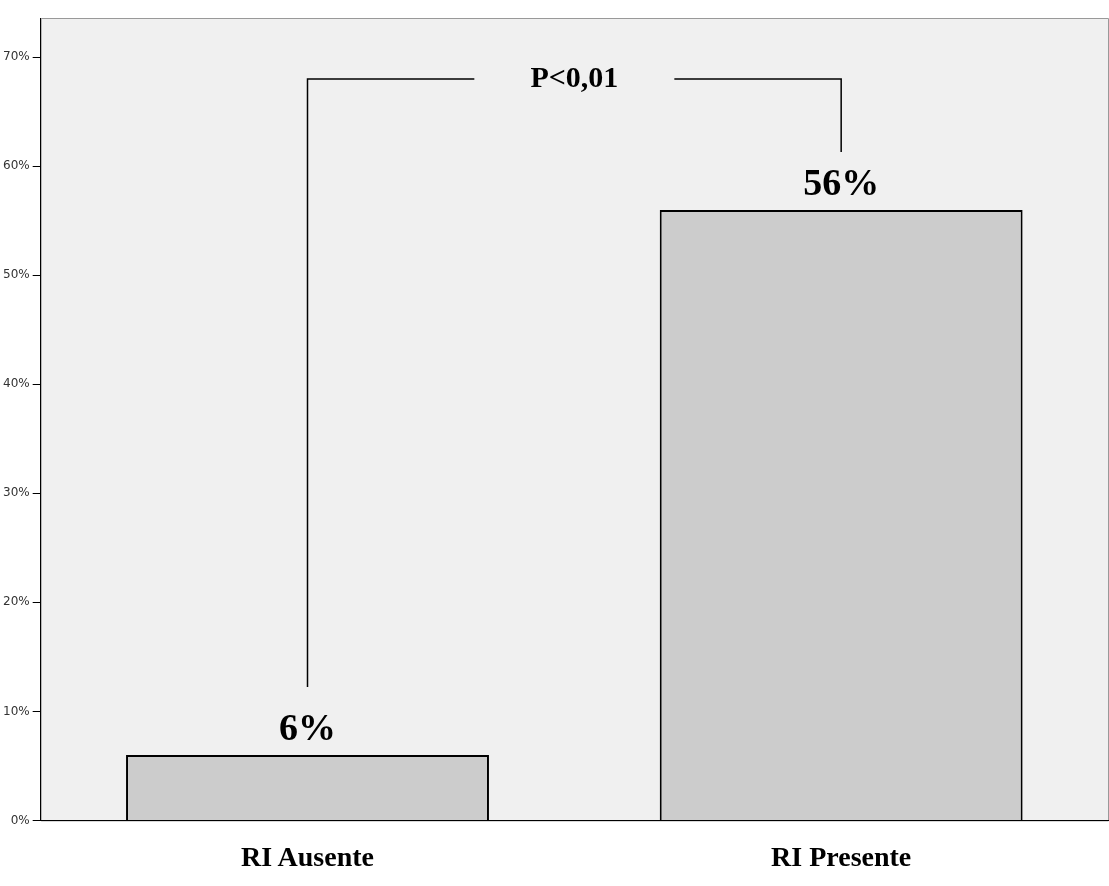  Describe the element at coordinates (16, 383) in the screenshot. I see `y-tick-label: 40%` at that location.